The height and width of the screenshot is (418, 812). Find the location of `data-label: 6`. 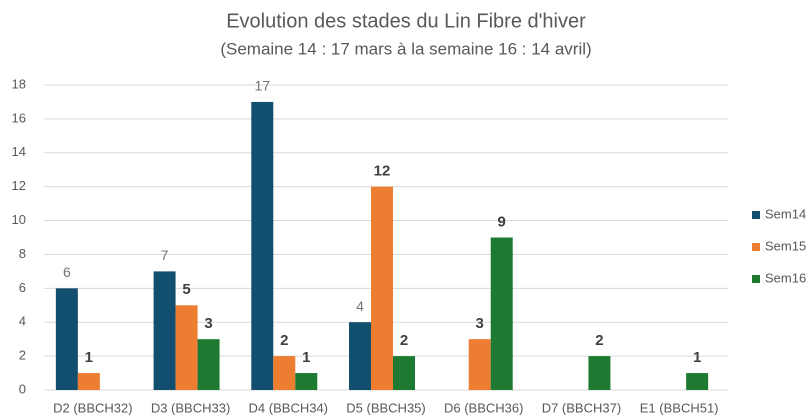

data-label: 6 is located at coordinates (67, 272).